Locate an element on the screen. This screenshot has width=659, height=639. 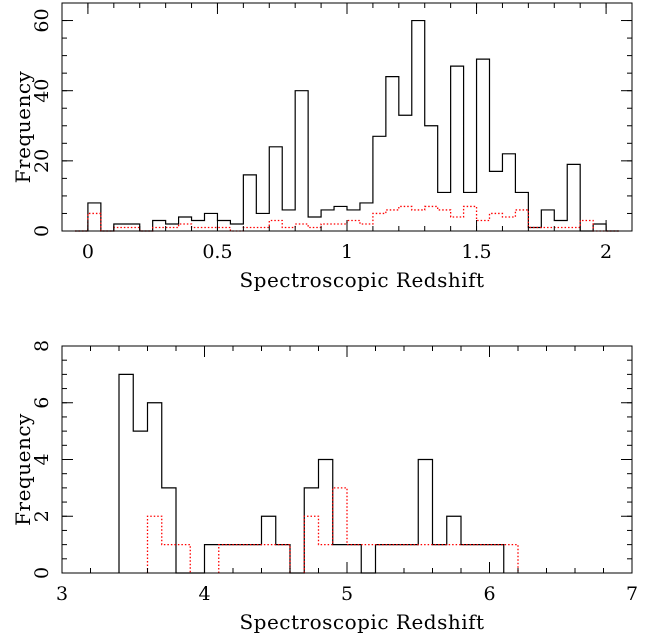
bottom-x-tick-label: 3 is located at coordinates (62, 594).